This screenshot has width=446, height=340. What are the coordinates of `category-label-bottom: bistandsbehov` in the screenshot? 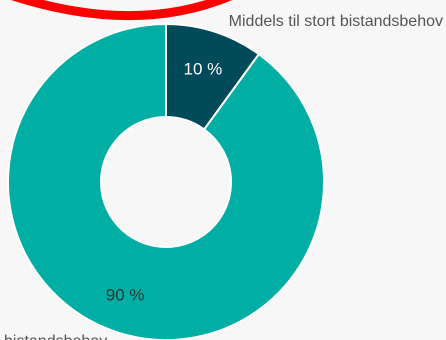 It's located at (55, 336).